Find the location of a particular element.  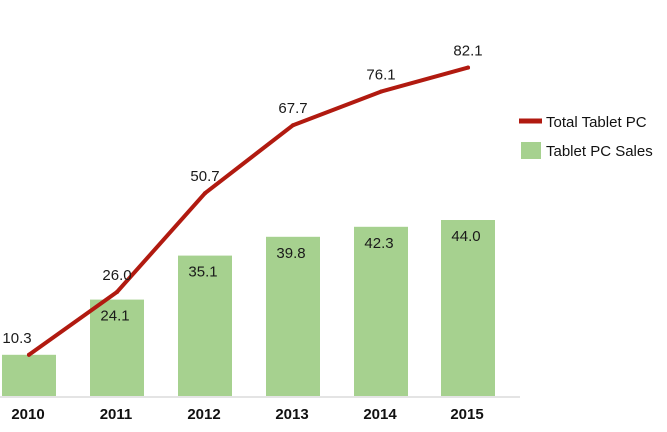

bar-value-label: 39.8 is located at coordinates (290, 253).